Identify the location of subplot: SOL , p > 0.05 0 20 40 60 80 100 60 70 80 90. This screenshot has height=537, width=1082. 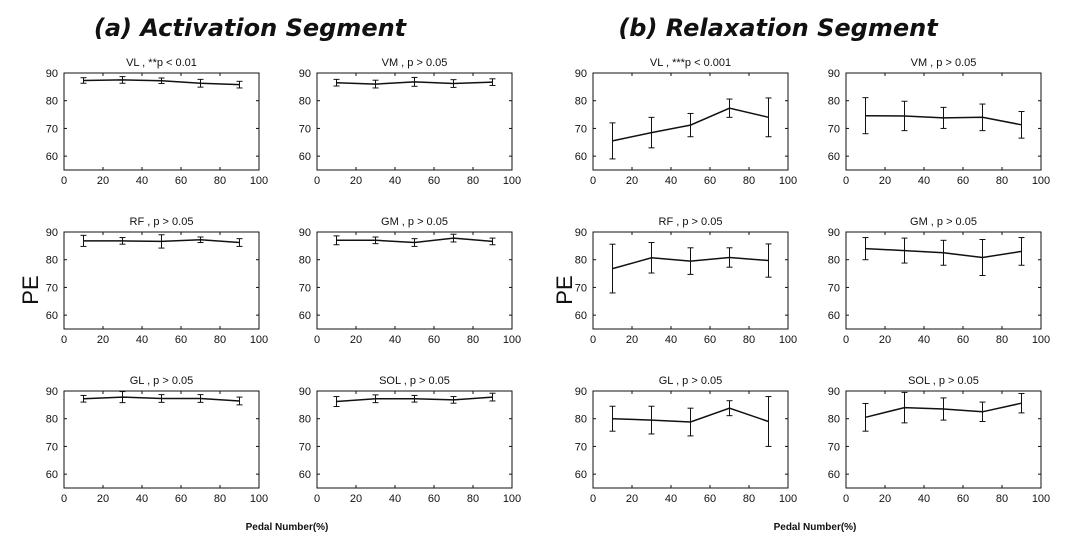
(410, 440).